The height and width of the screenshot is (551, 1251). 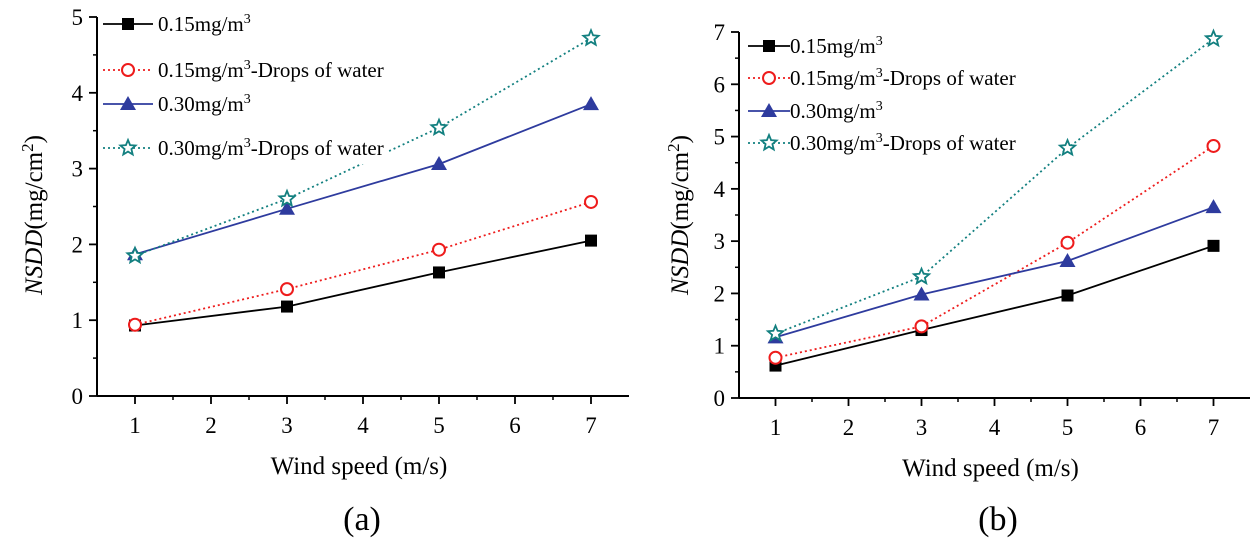 I want to click on panel-caption: (b), so click(x=998, y=519).